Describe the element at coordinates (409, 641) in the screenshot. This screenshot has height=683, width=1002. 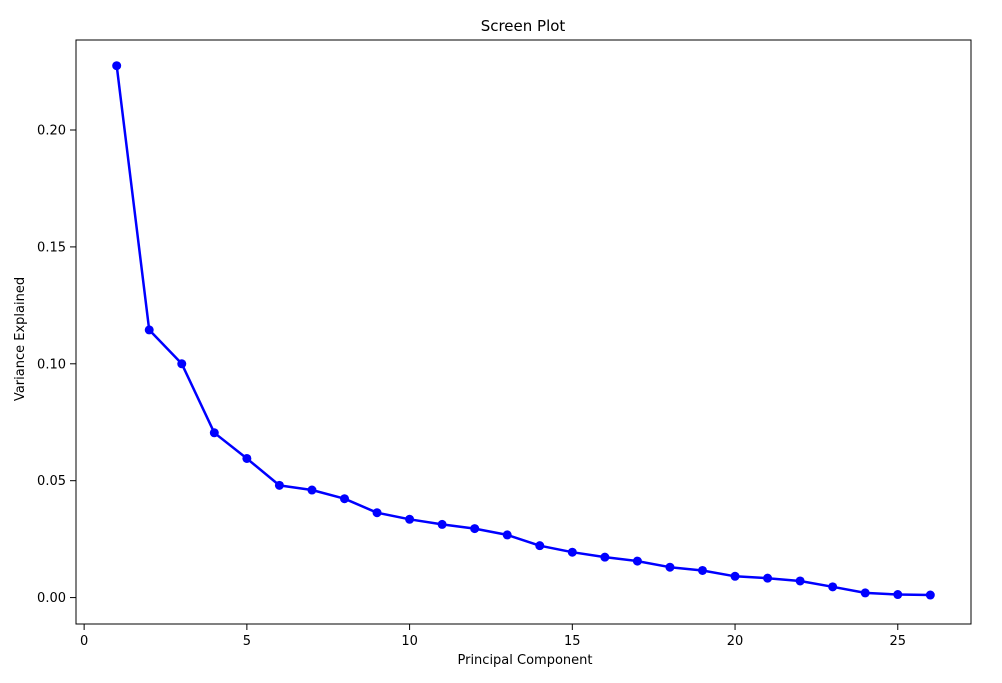
I see `x-tick-label: 10` at that location.